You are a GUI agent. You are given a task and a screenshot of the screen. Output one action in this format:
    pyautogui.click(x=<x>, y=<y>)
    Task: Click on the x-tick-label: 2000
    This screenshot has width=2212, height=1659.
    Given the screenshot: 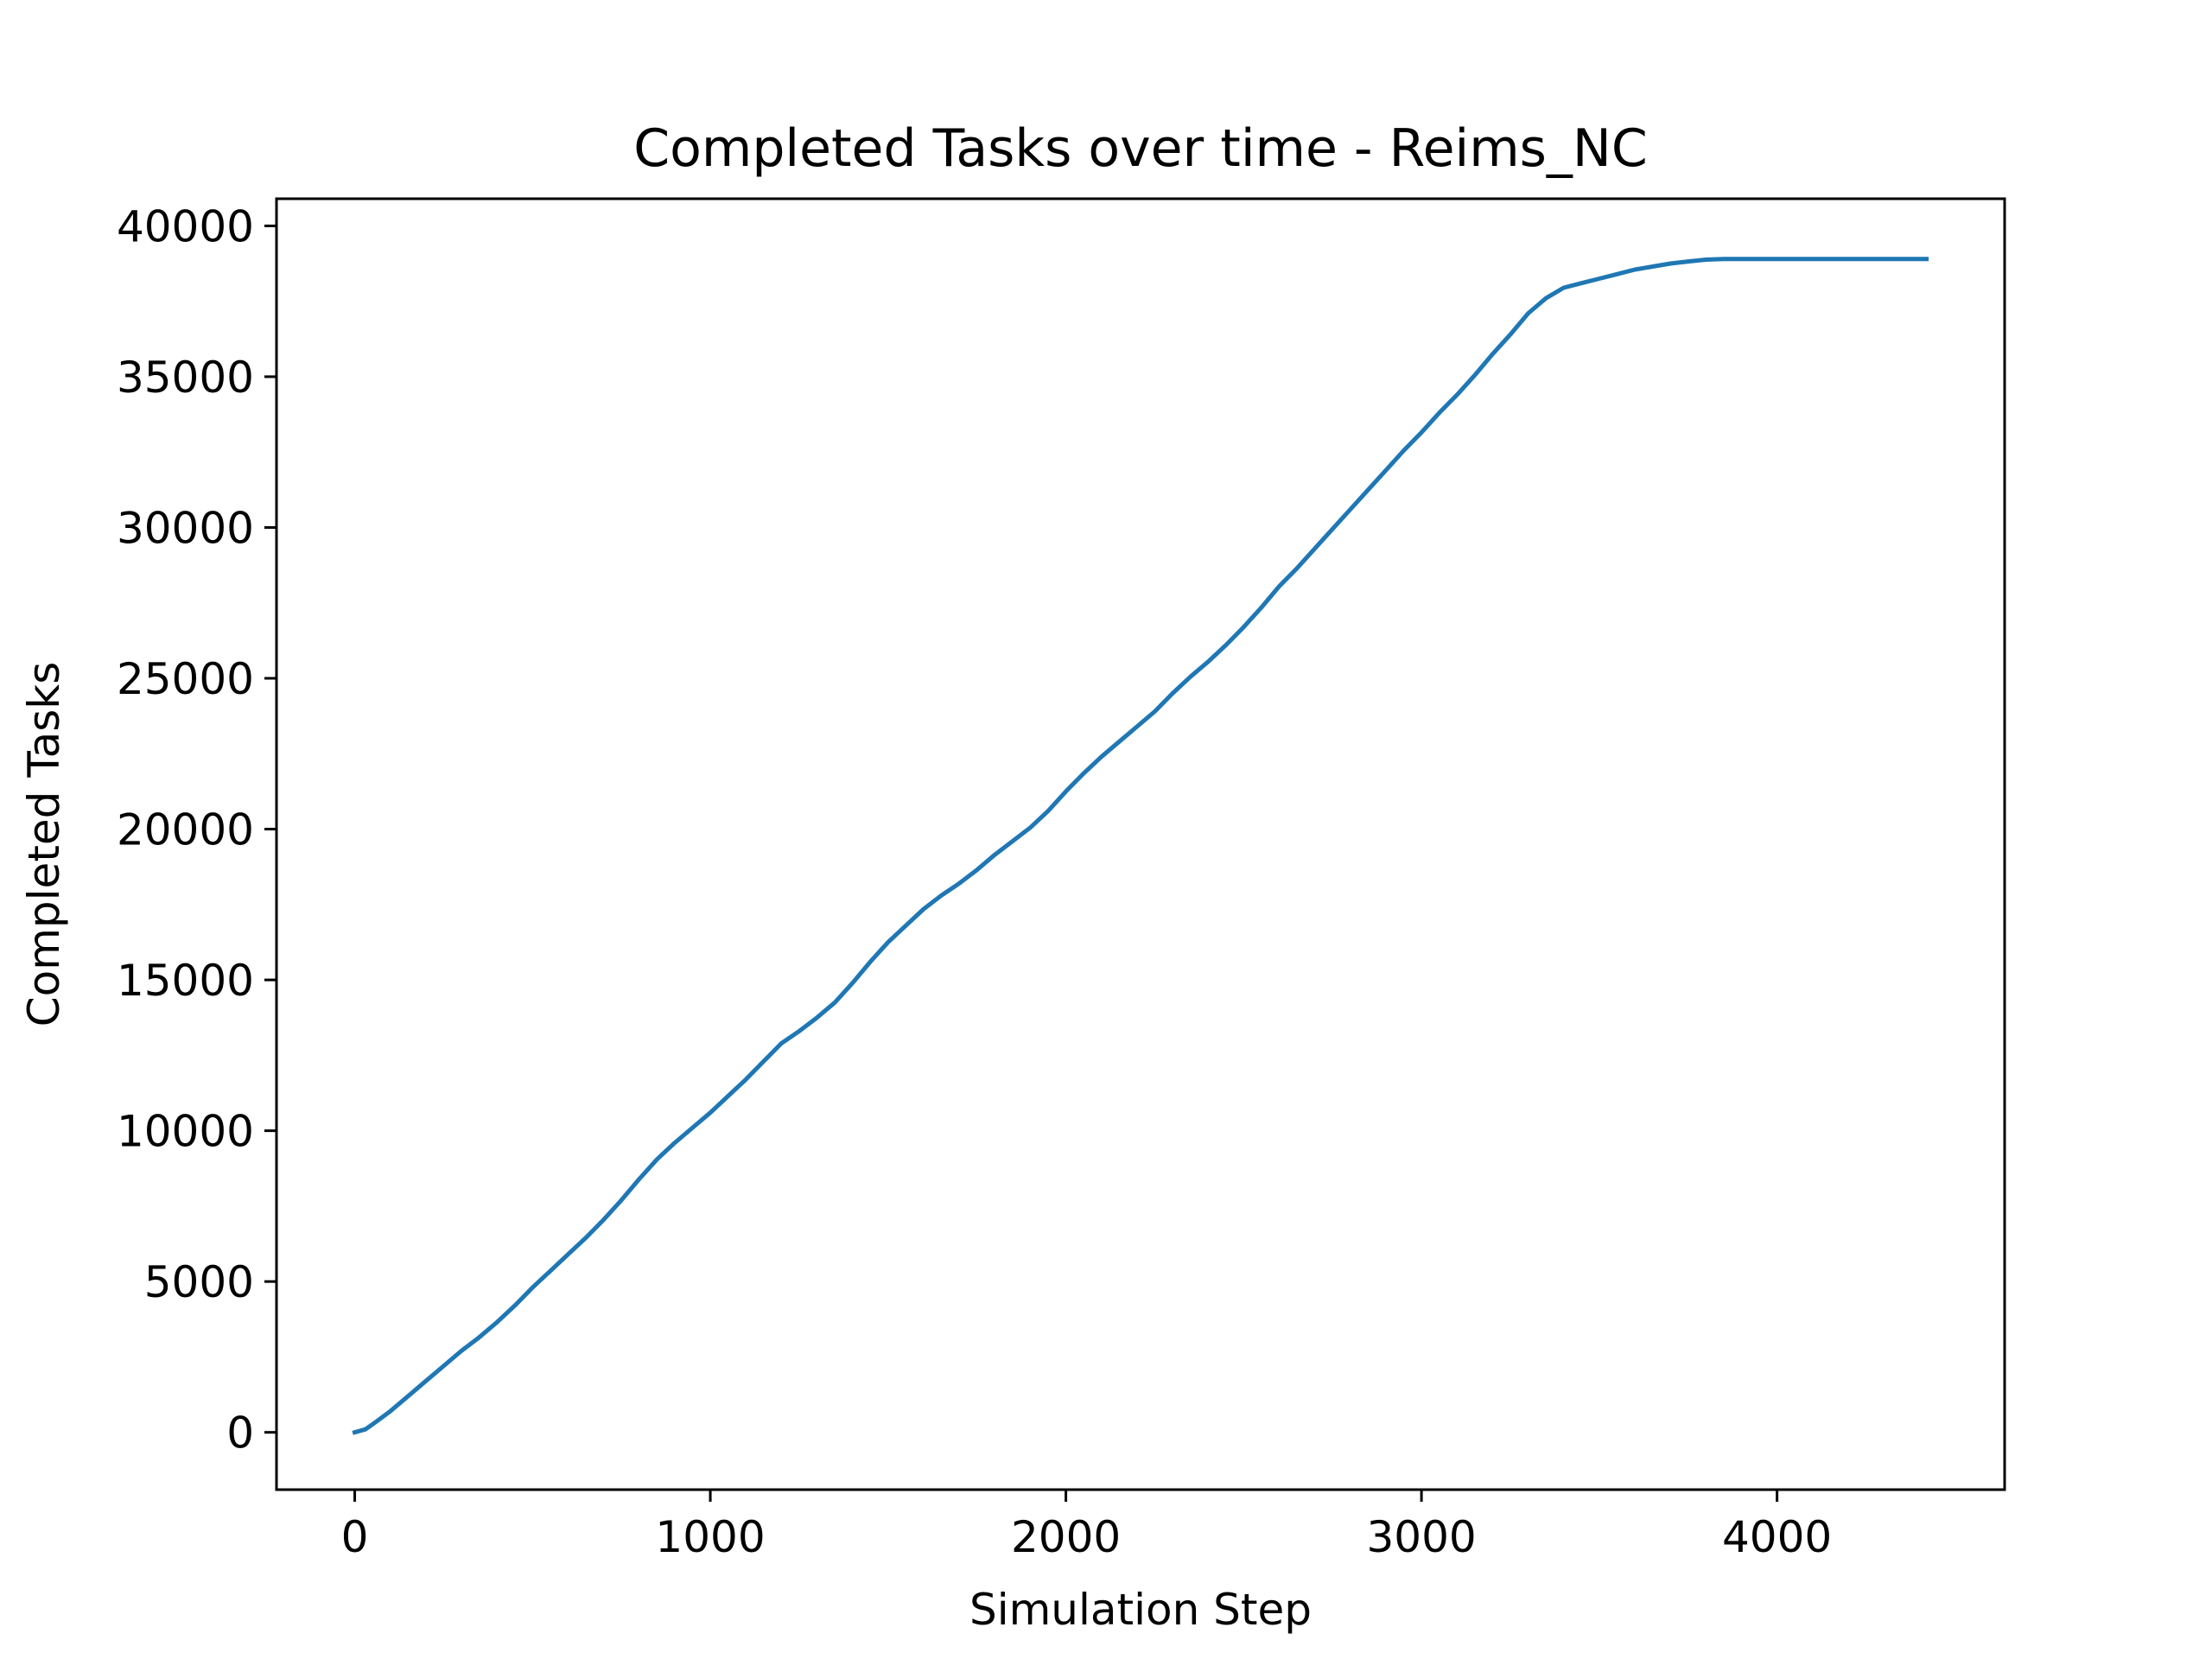 What is the action you would take?
    pyautogui.click(x=1066, y=1537)
    